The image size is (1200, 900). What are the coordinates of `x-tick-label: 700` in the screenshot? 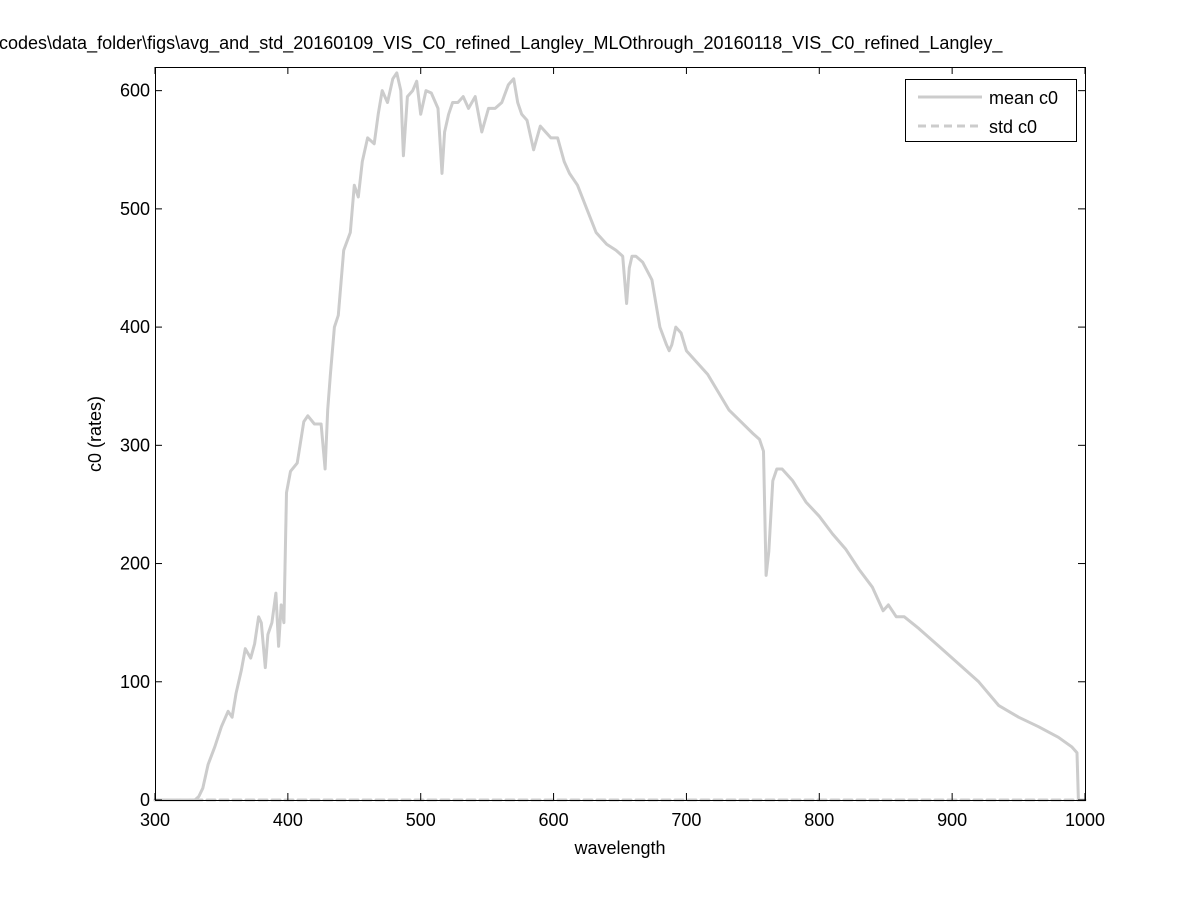 It's located at (686, 820).